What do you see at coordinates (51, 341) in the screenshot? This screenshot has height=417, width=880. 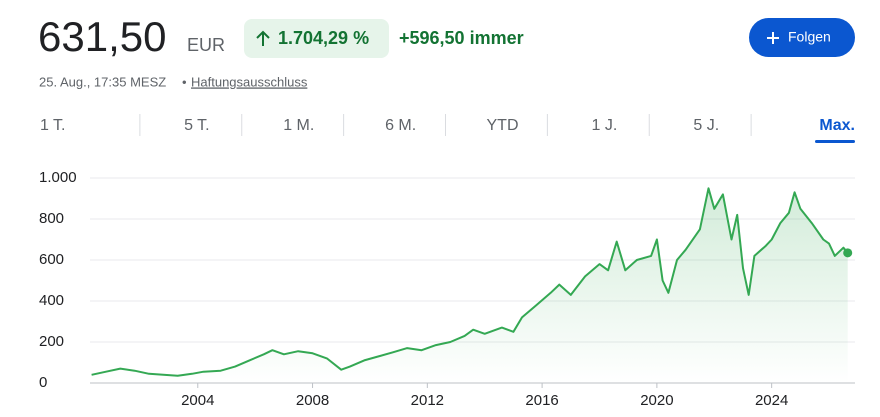 I see `y-tick-label: 200` at bounding box center [51, 341].